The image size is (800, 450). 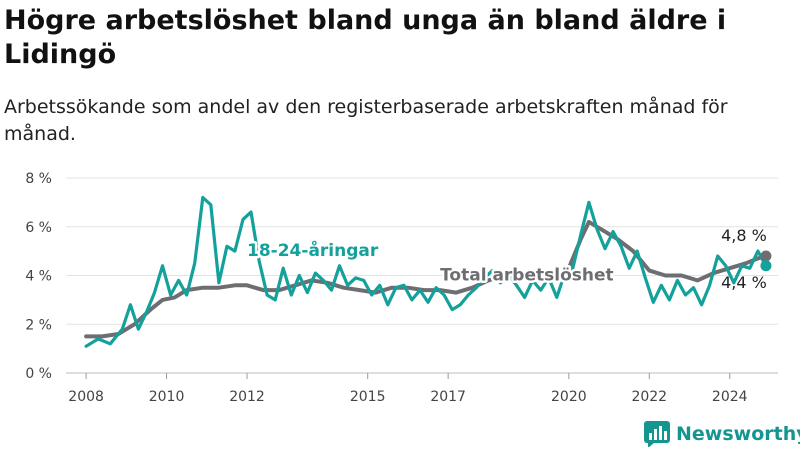 What do you see at coordinates (649, 397) in the screenshot?
I see `x-tick-label: 2022` at bounding box center [649, 397].